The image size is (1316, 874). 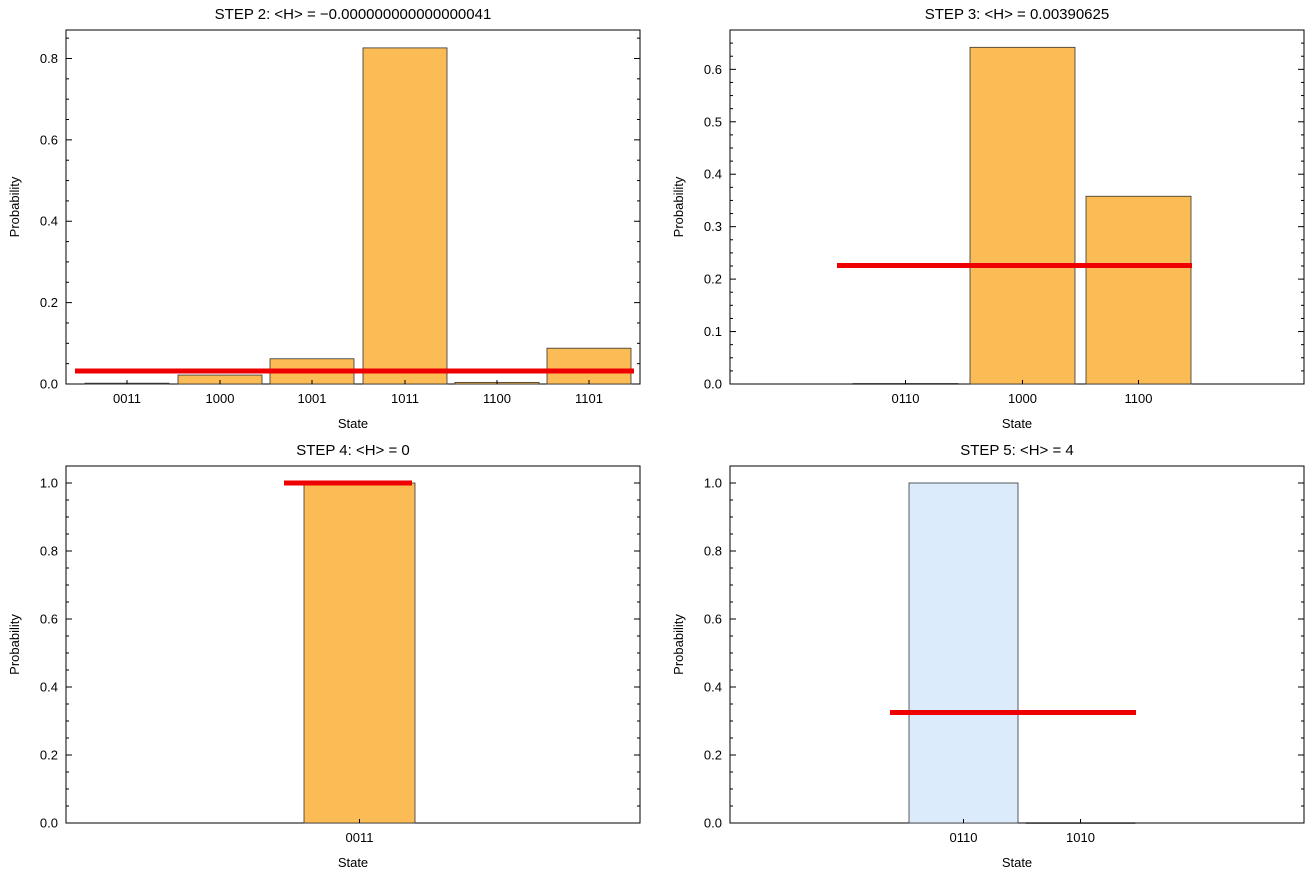 What do you see at coordinates (1080, 837) in the screenshot?
I see `x-tick-label: 1010` at bounding box center [1080, 837].